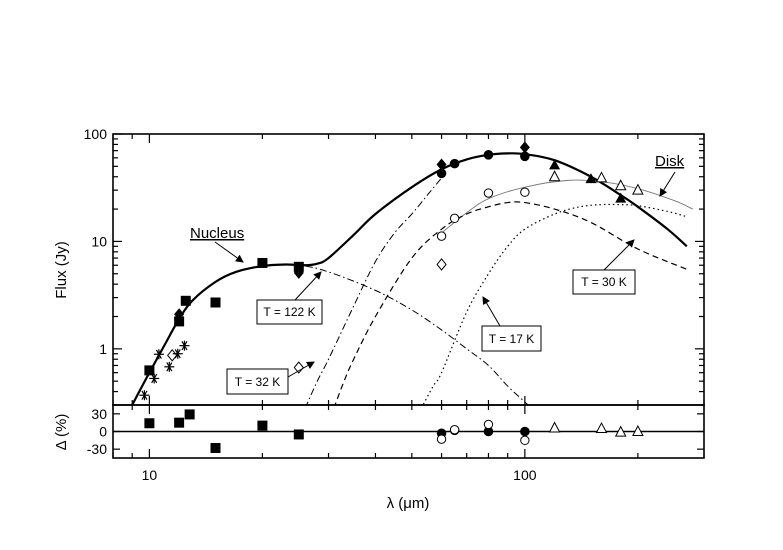 This screenshot has height=550, width=783. I want to click on nucleus-arrow, so click(229, 252).